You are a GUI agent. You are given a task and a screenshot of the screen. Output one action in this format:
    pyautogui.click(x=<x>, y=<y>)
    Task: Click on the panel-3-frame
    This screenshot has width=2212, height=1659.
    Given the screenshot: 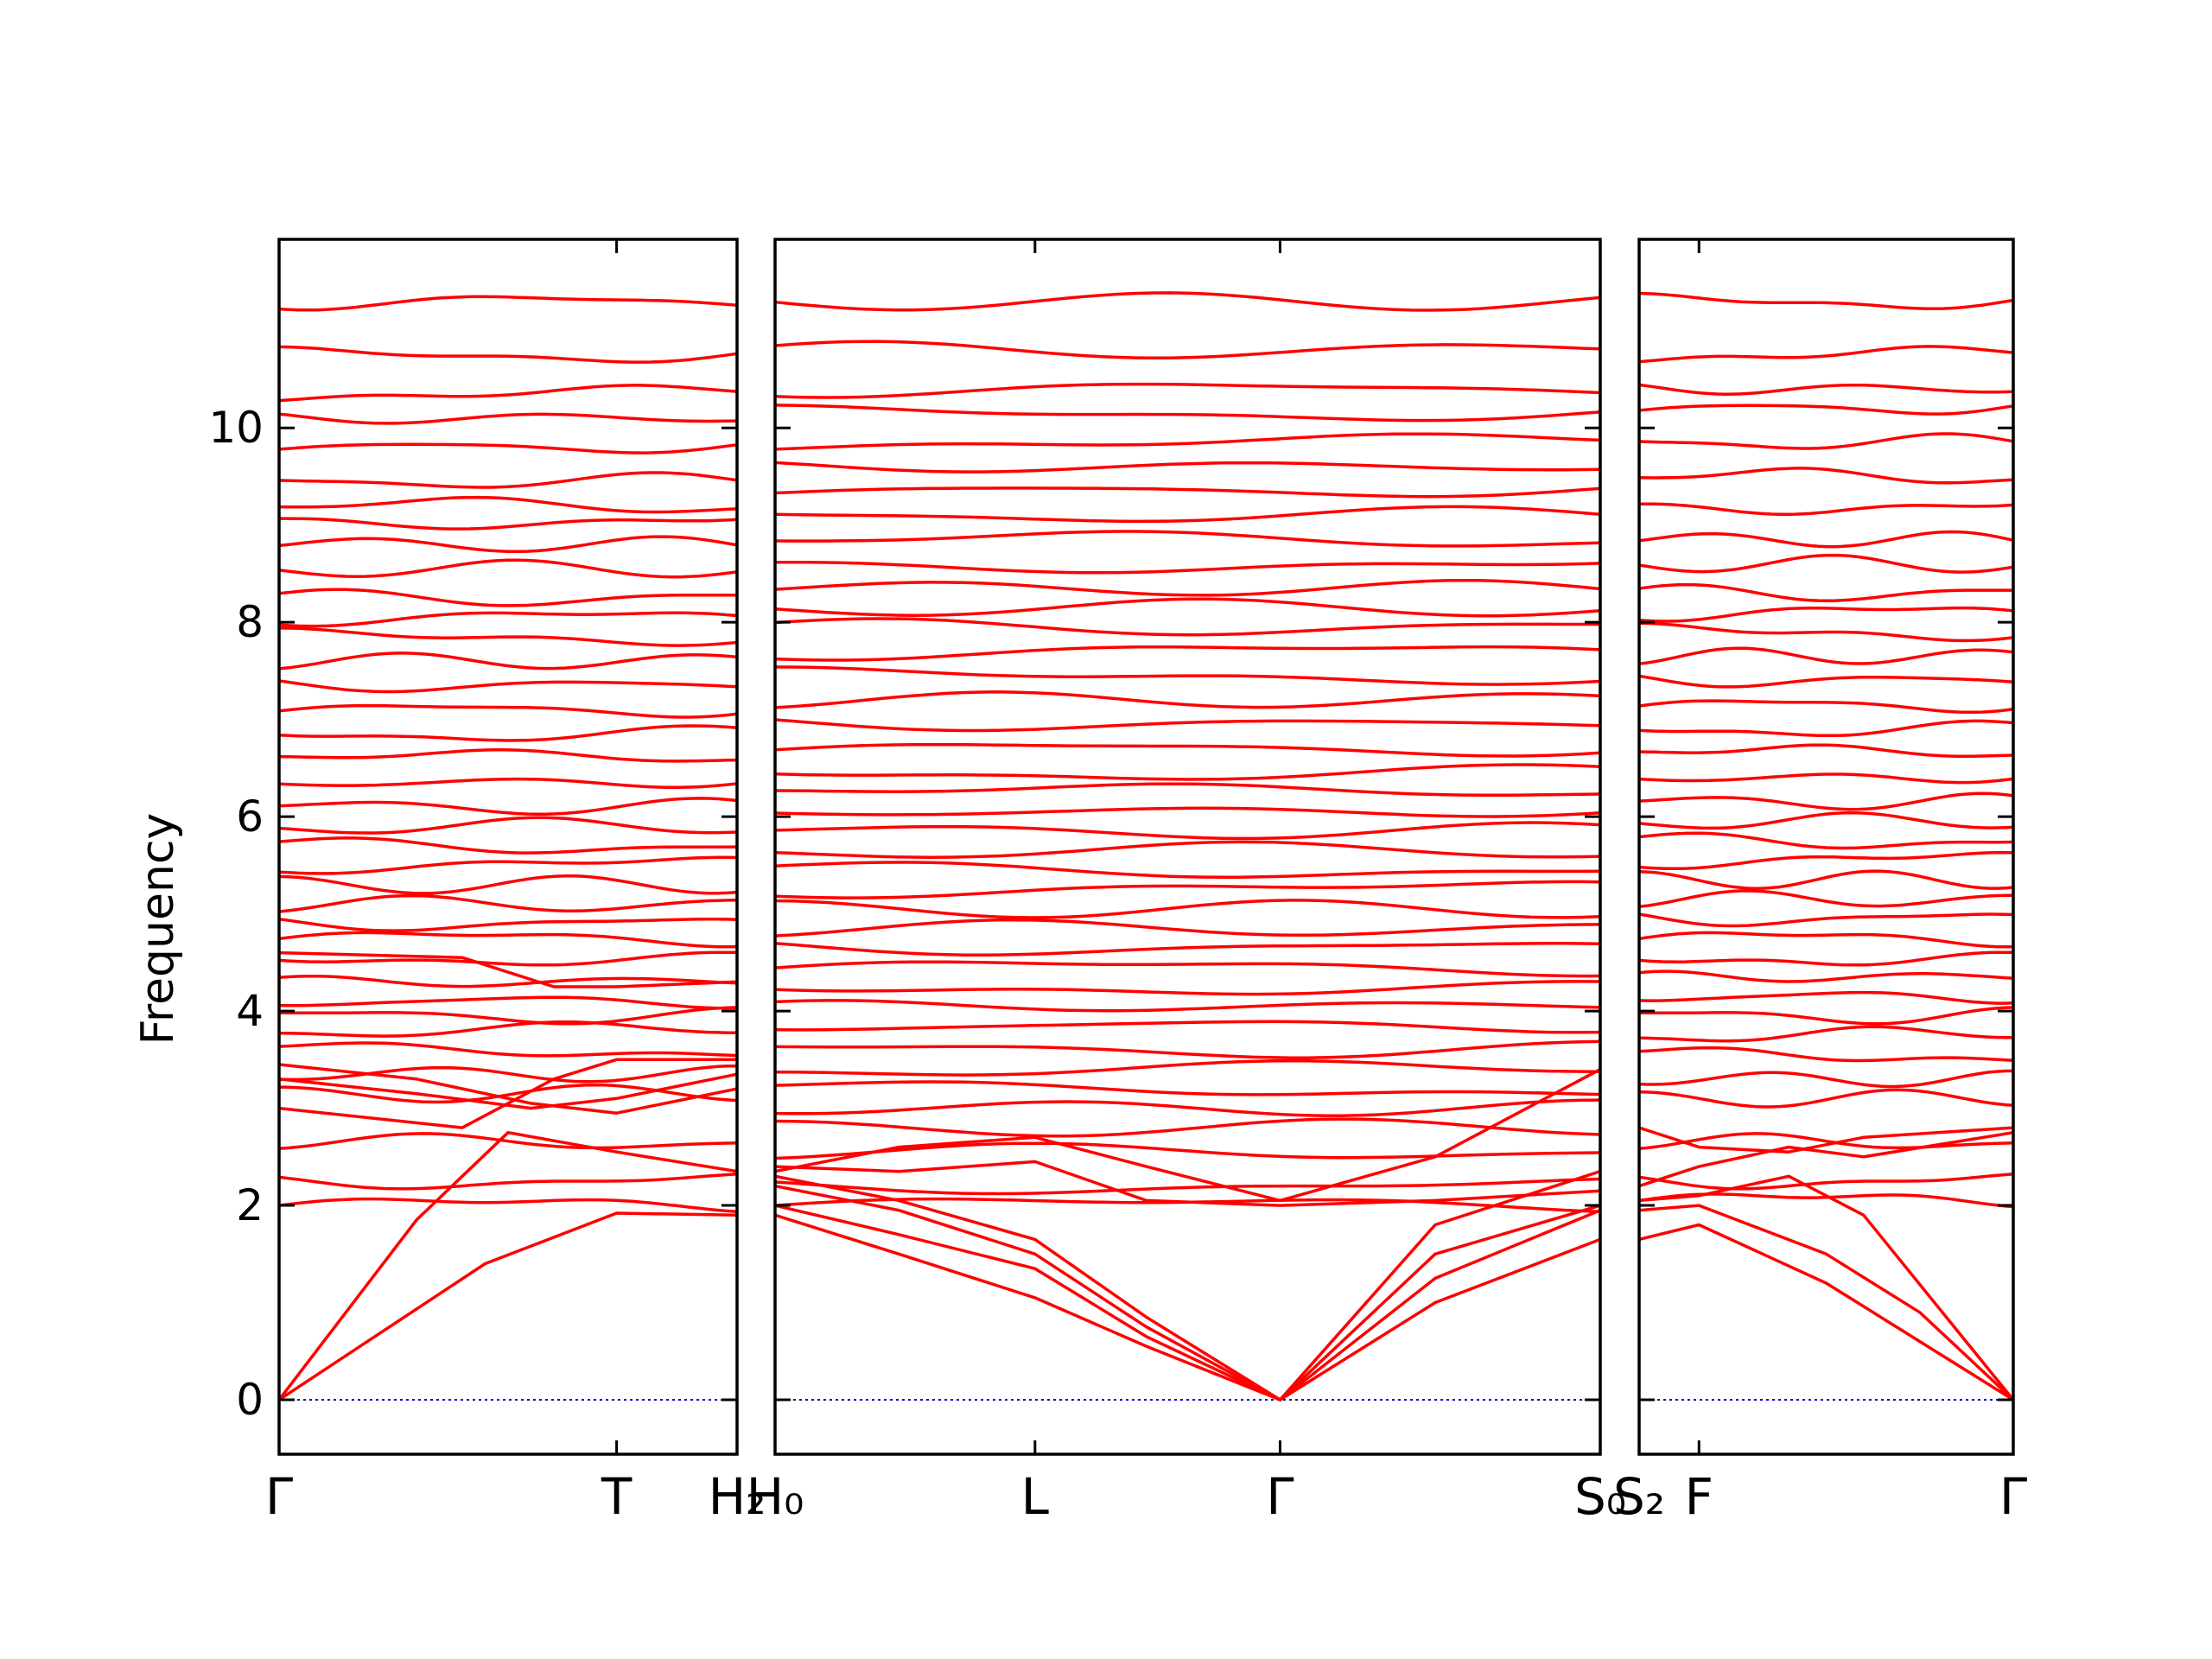 What is the action you would take?
    pyautogui.click(x=1826, y=847)
    